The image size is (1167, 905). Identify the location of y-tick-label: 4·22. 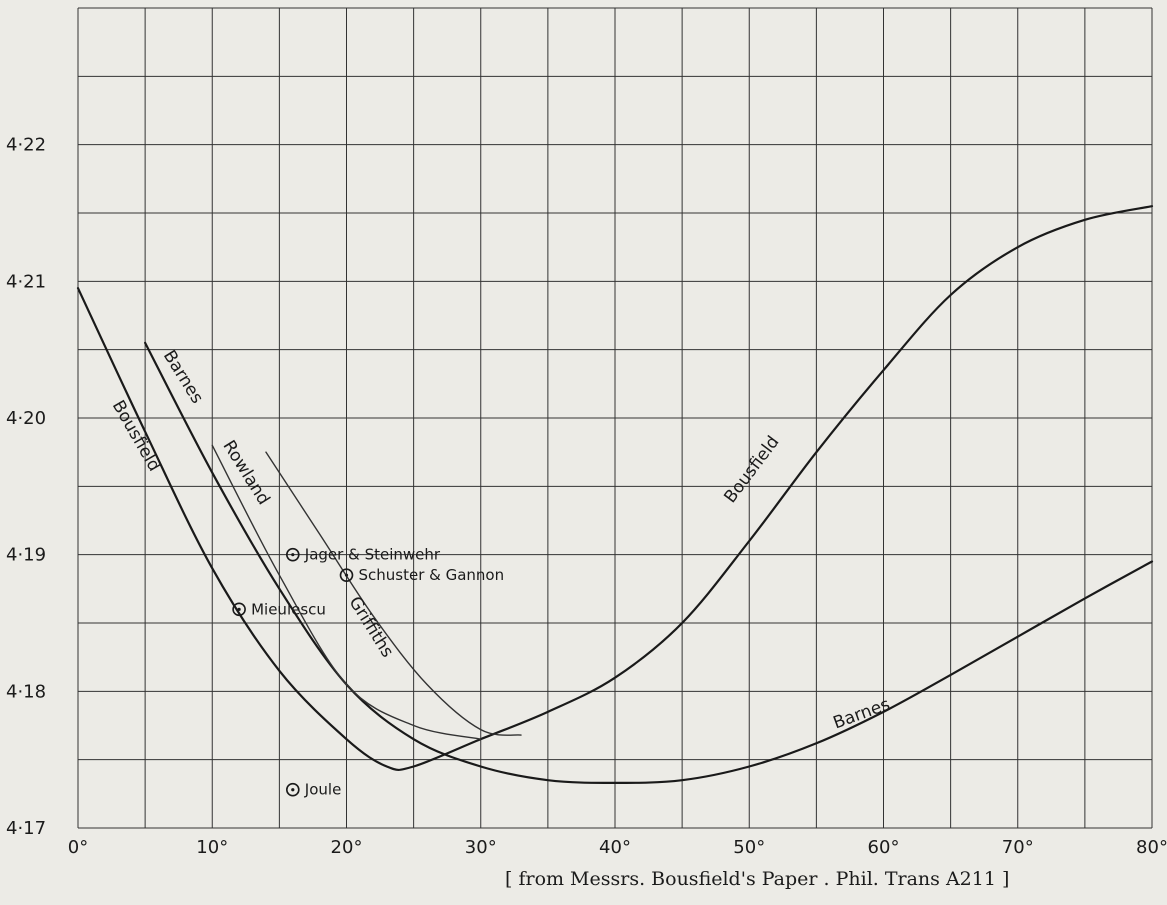
(26, 145).